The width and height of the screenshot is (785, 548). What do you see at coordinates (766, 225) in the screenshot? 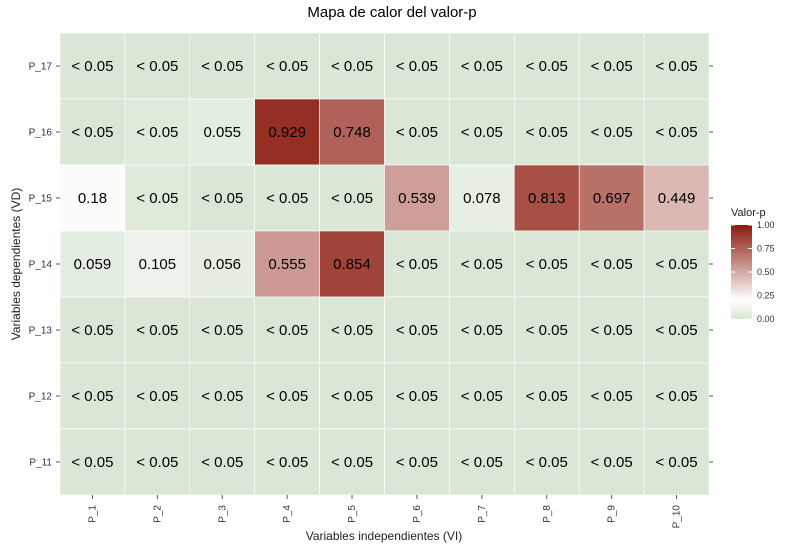
I see `legend-tick-label: 1.00` at bounding box center [766, 225].